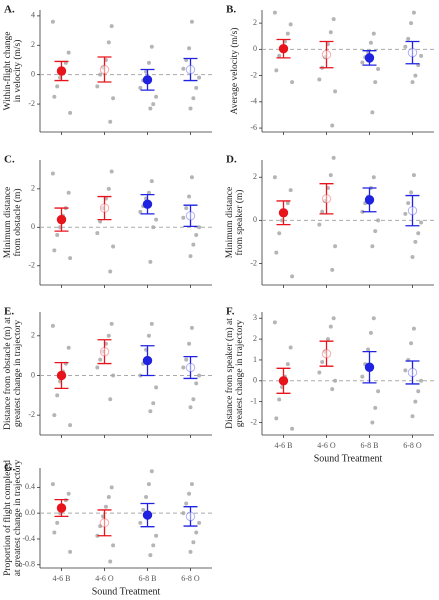 Image resolution: width=439 pixels, height=600 pixels. I want to click on y-tick-label: 1, so click(255, 359).